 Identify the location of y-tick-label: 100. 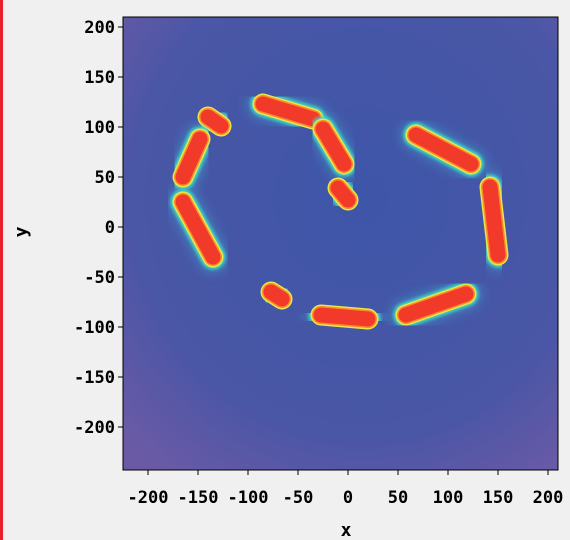
(99, 128).